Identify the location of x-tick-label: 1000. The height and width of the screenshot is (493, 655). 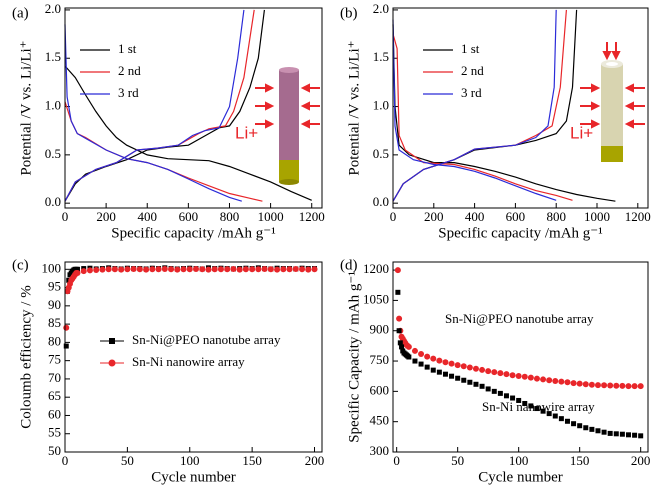
(271, 216).